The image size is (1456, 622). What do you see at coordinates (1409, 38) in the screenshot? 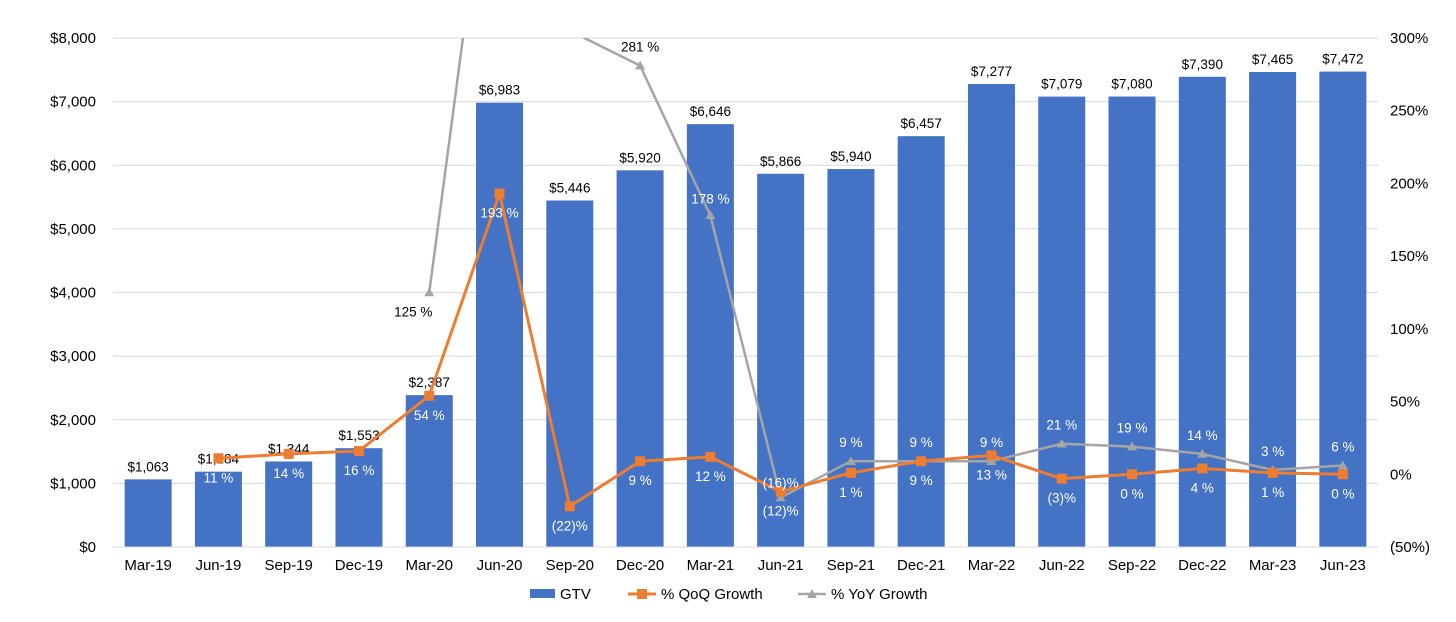
I see `right-tick-label: 300%` at bounding box center [1409, 38].